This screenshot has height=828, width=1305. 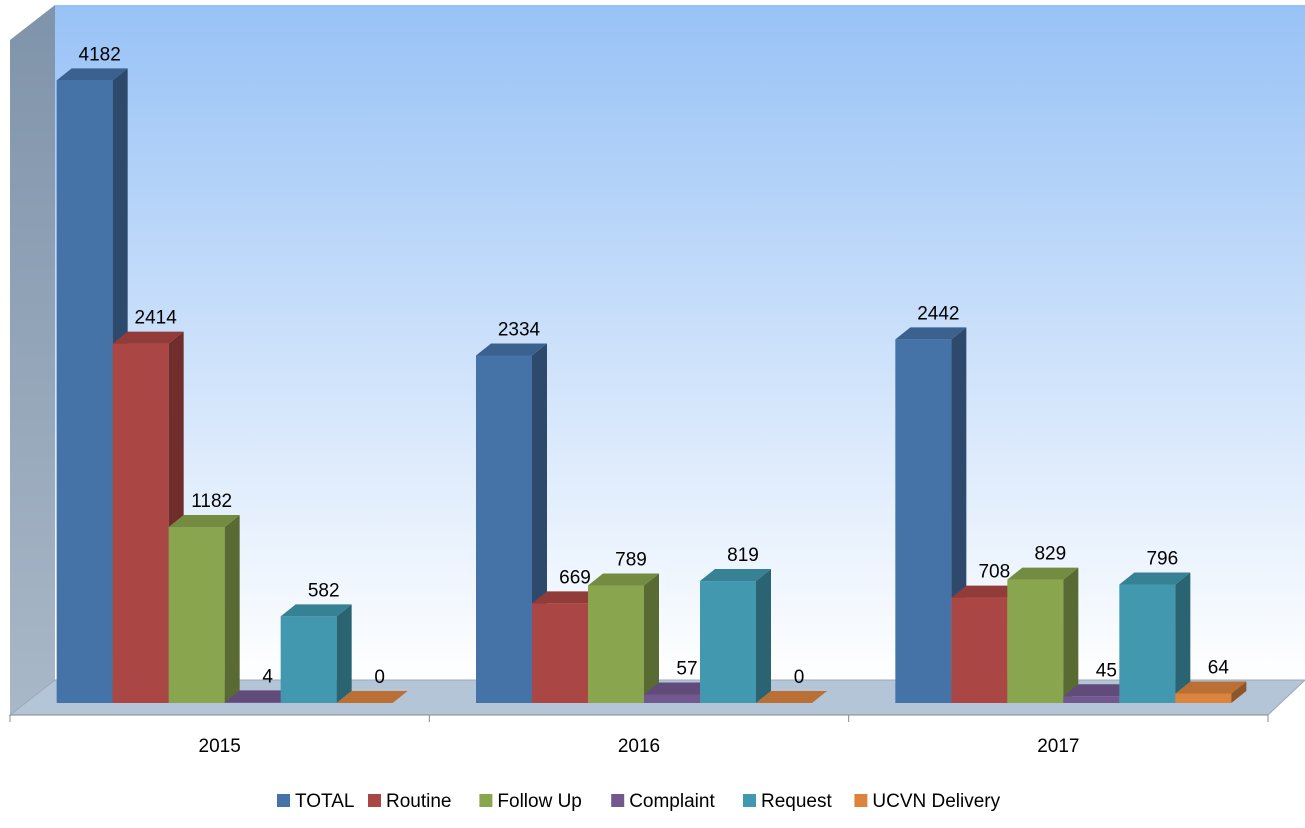 I want to click on legend-label: Complaint, so click(x=672, y=801).